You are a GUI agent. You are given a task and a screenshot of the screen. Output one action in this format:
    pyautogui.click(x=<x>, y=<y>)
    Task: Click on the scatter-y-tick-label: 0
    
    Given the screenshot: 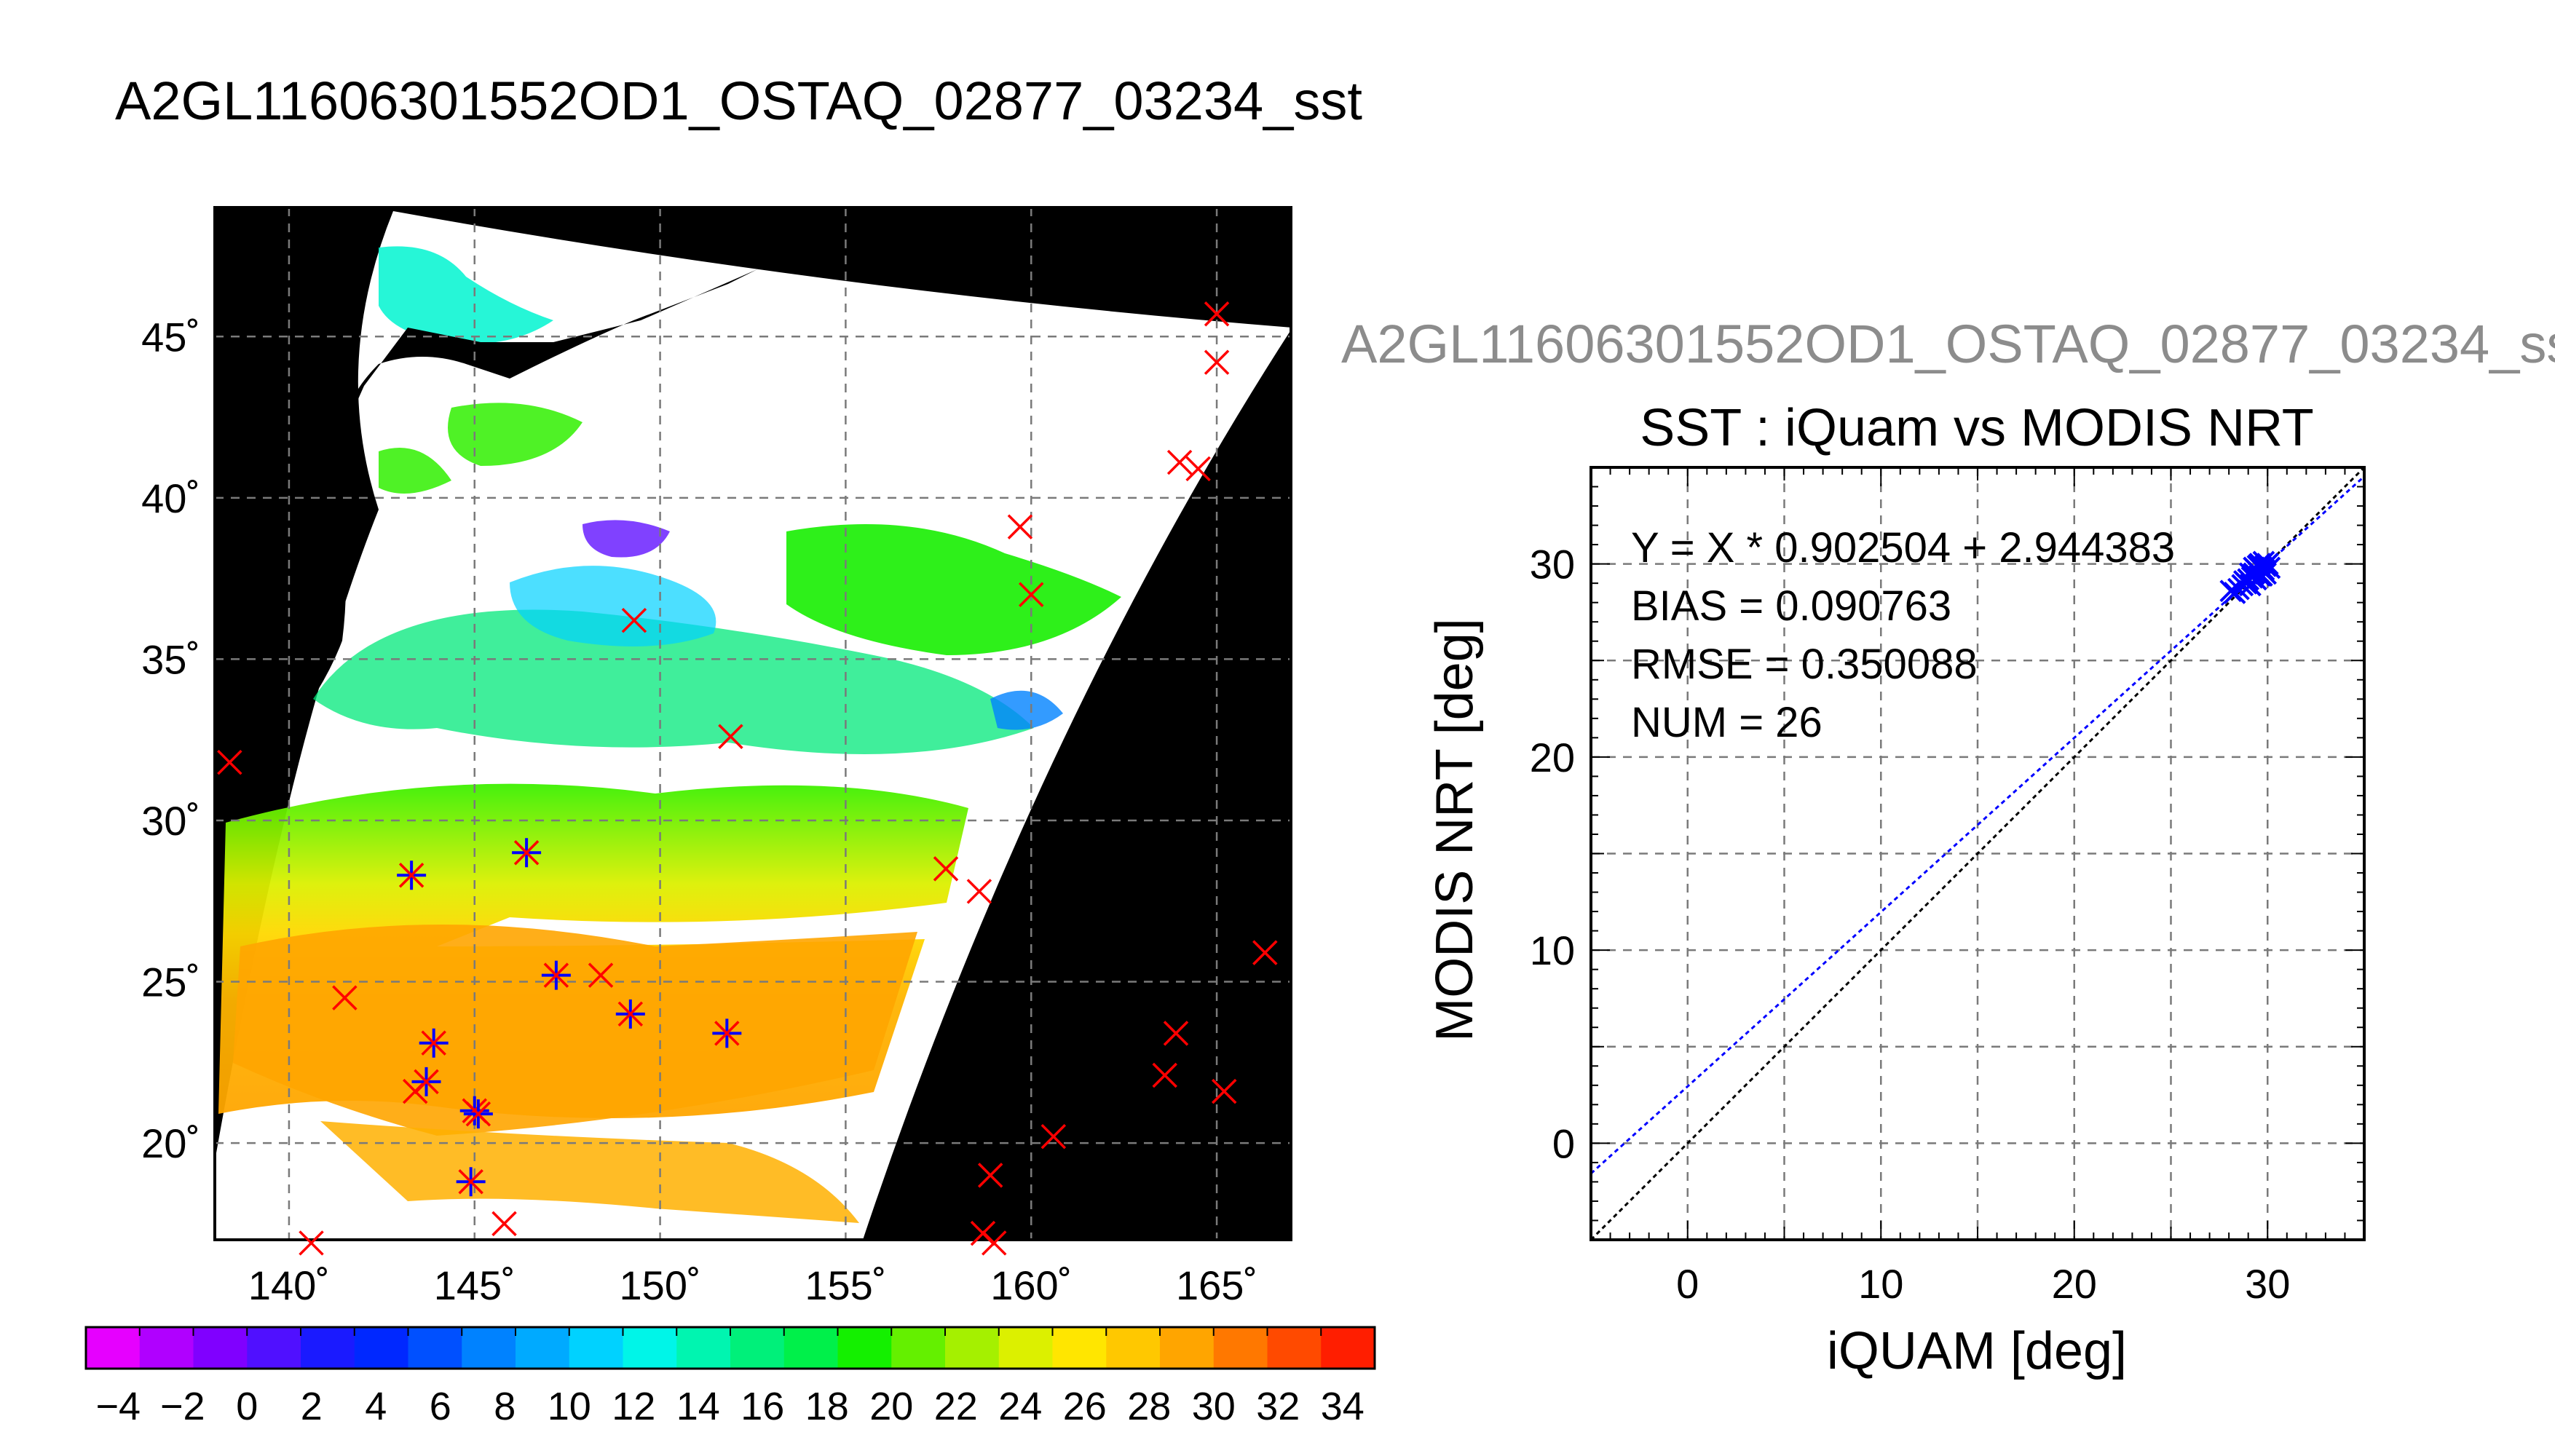 What is the action you would take?
    pyautogui.click(x=1563, y=1143)
    